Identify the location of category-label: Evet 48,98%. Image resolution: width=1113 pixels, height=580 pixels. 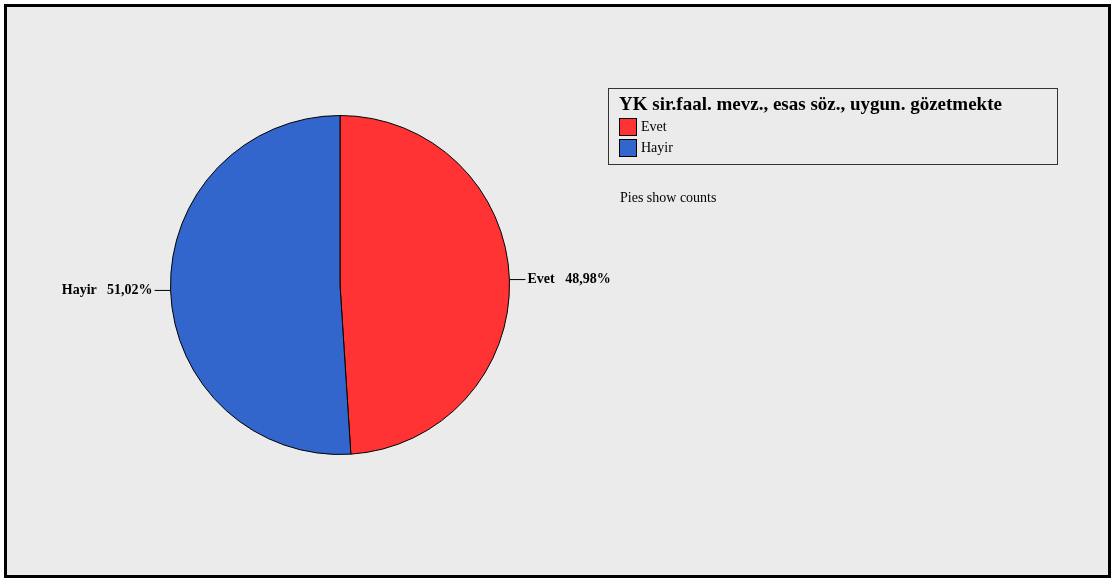
(569, 279).